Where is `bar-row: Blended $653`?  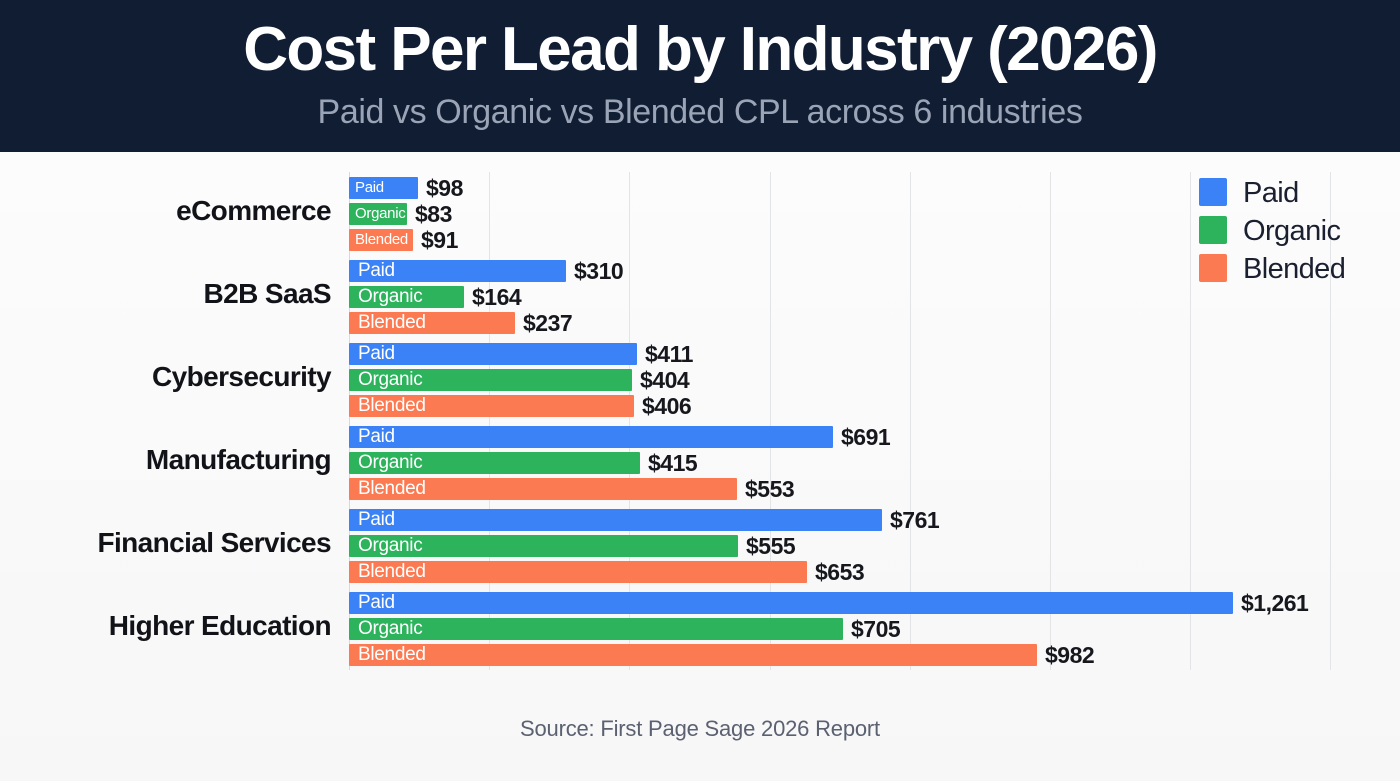 bar-row: Blended $653 is located at coordinates (844, 572).